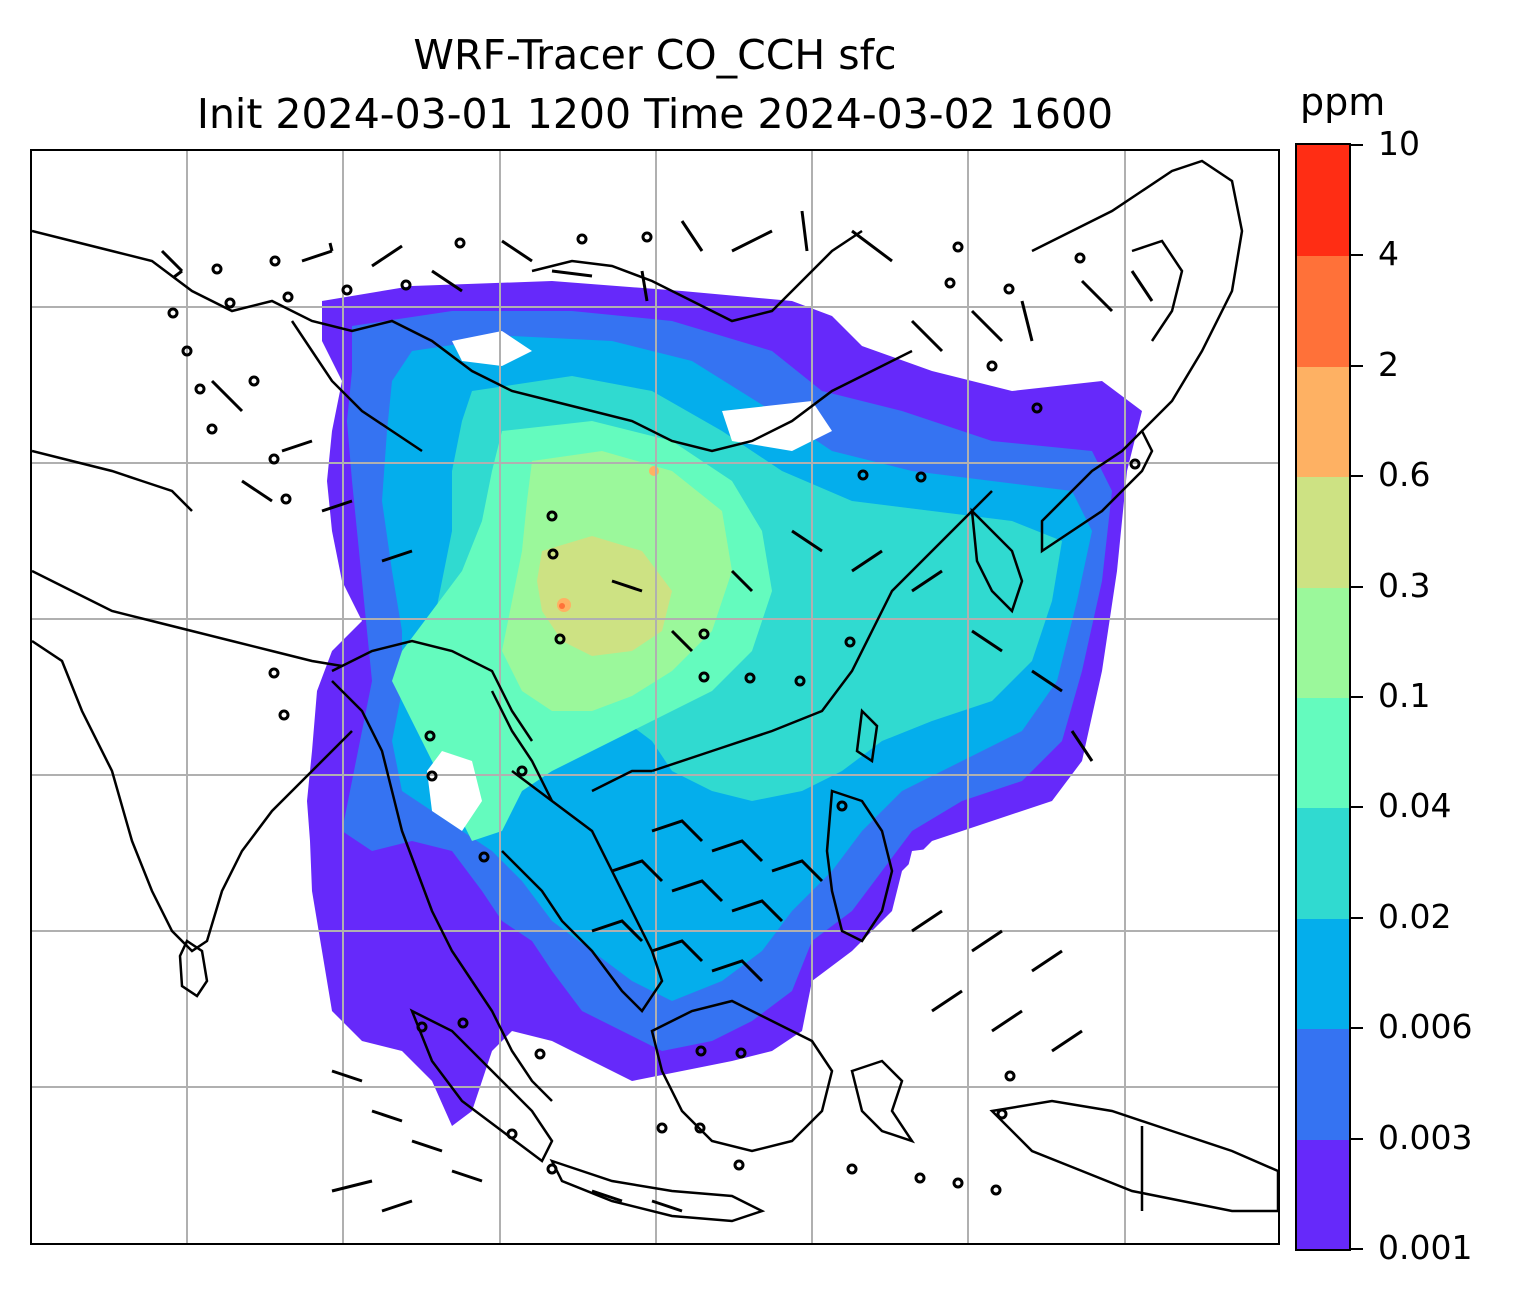 Image resolution: width=1528 pixels, height=1306 pixels. I want to click on colorbar-tick-label: 10, so click(1399, 143).